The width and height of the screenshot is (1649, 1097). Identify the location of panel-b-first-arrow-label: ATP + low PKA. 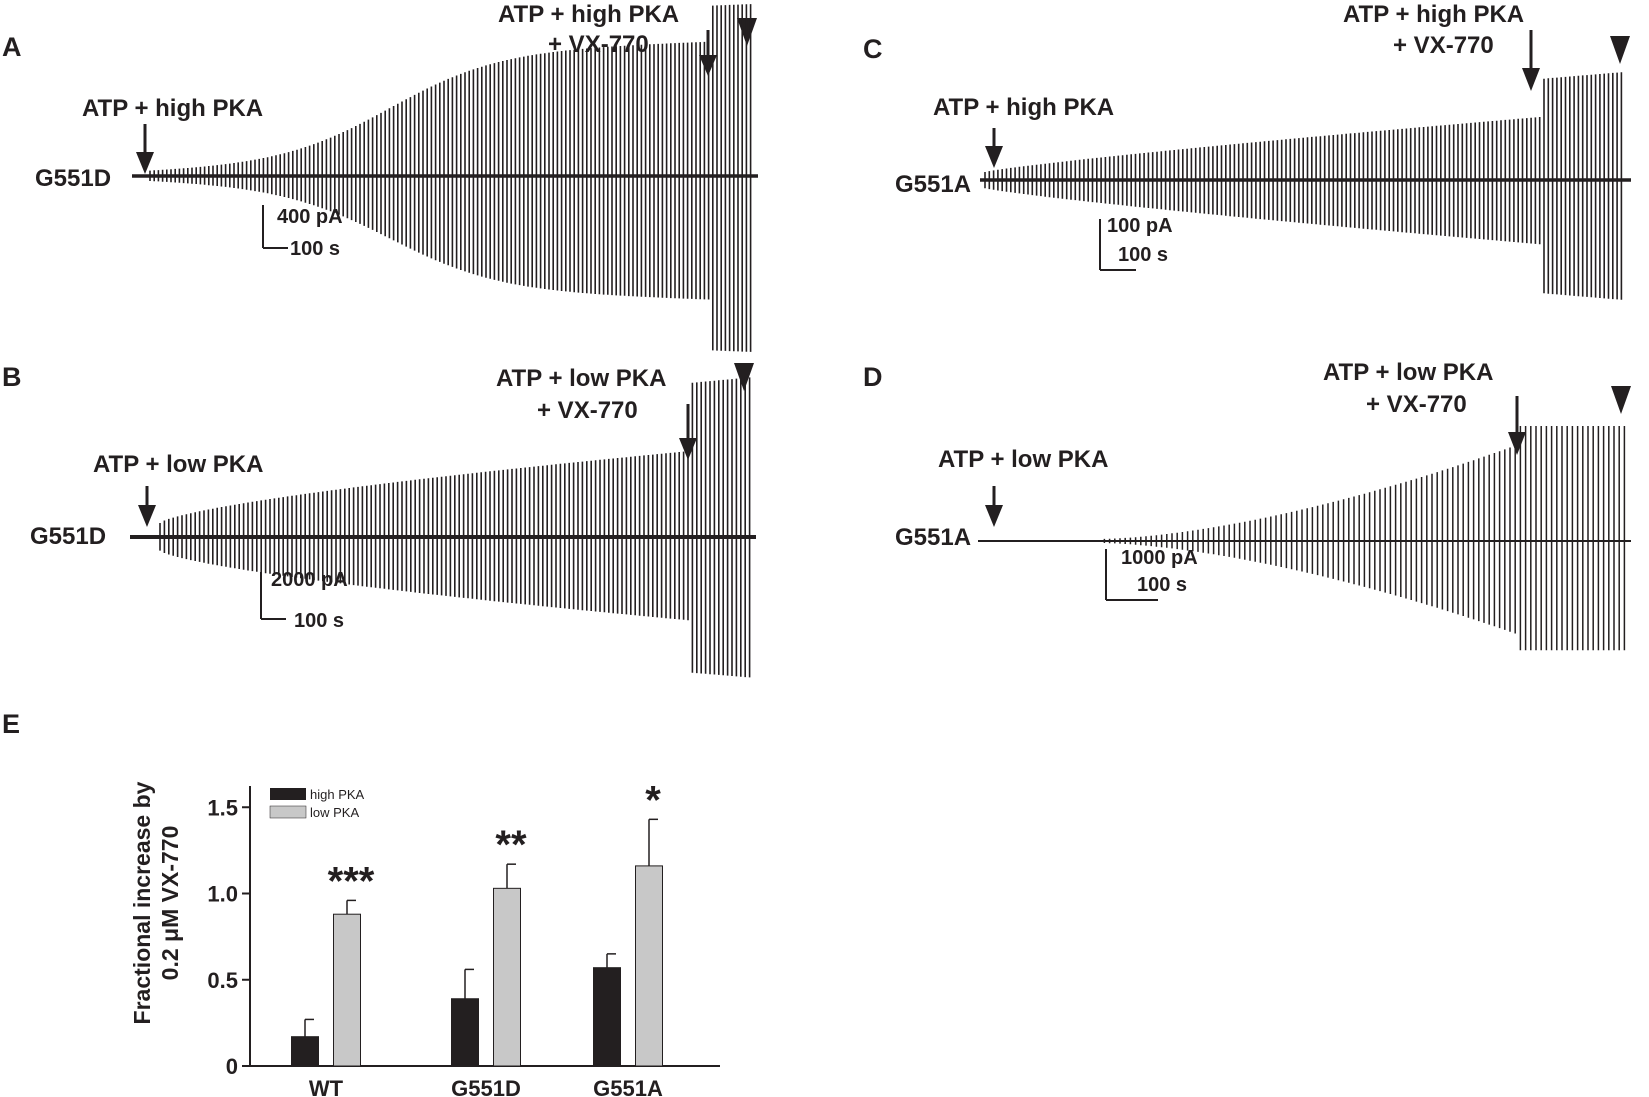
(178, 464).